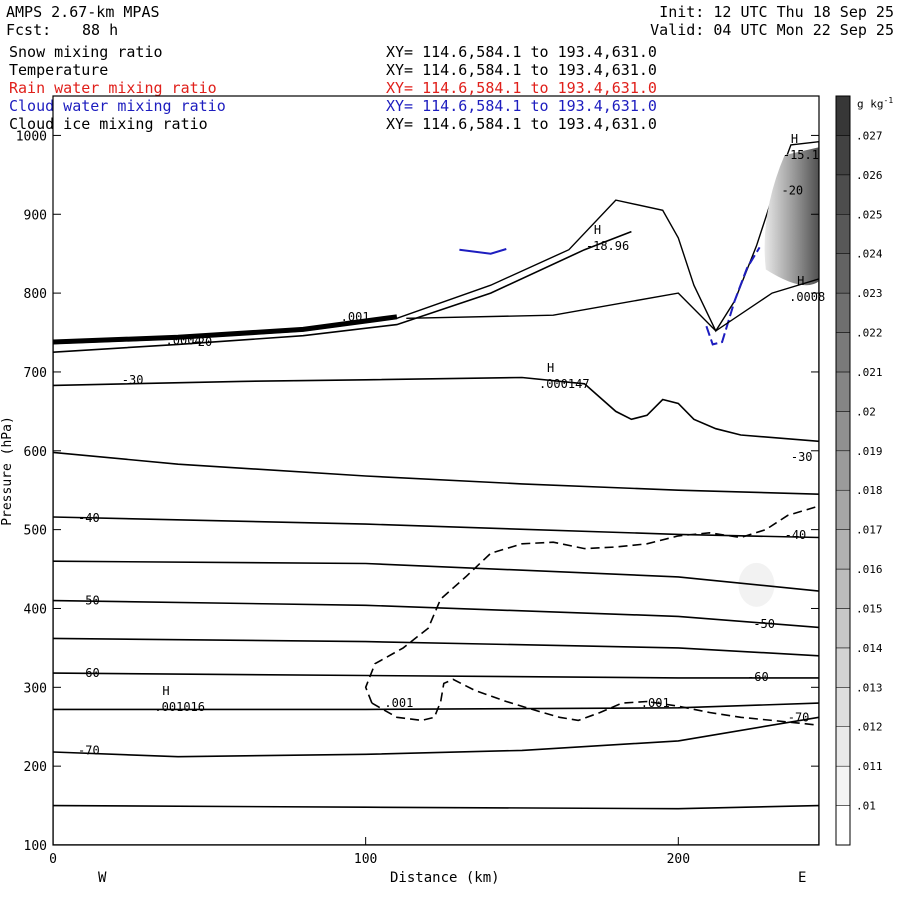 The image size is (900, 900). I want to click on y-tick-label: 200, so click(35, 767).